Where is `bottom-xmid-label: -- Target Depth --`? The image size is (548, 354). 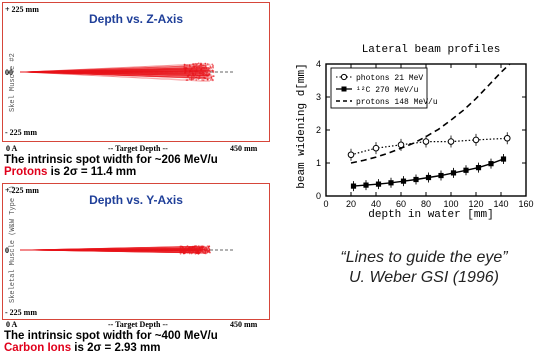 bottom-xmid-label: -- Target Depth -- is located at coordinates (138, 324).